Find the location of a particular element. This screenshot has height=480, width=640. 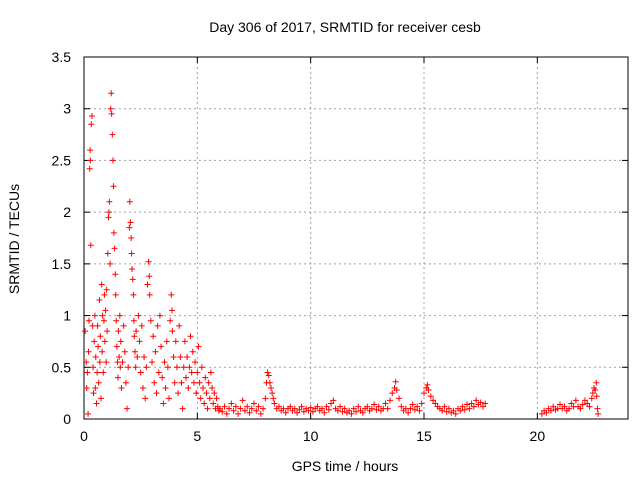

y-tick-label: 0 is located at coordinates (67, 419).